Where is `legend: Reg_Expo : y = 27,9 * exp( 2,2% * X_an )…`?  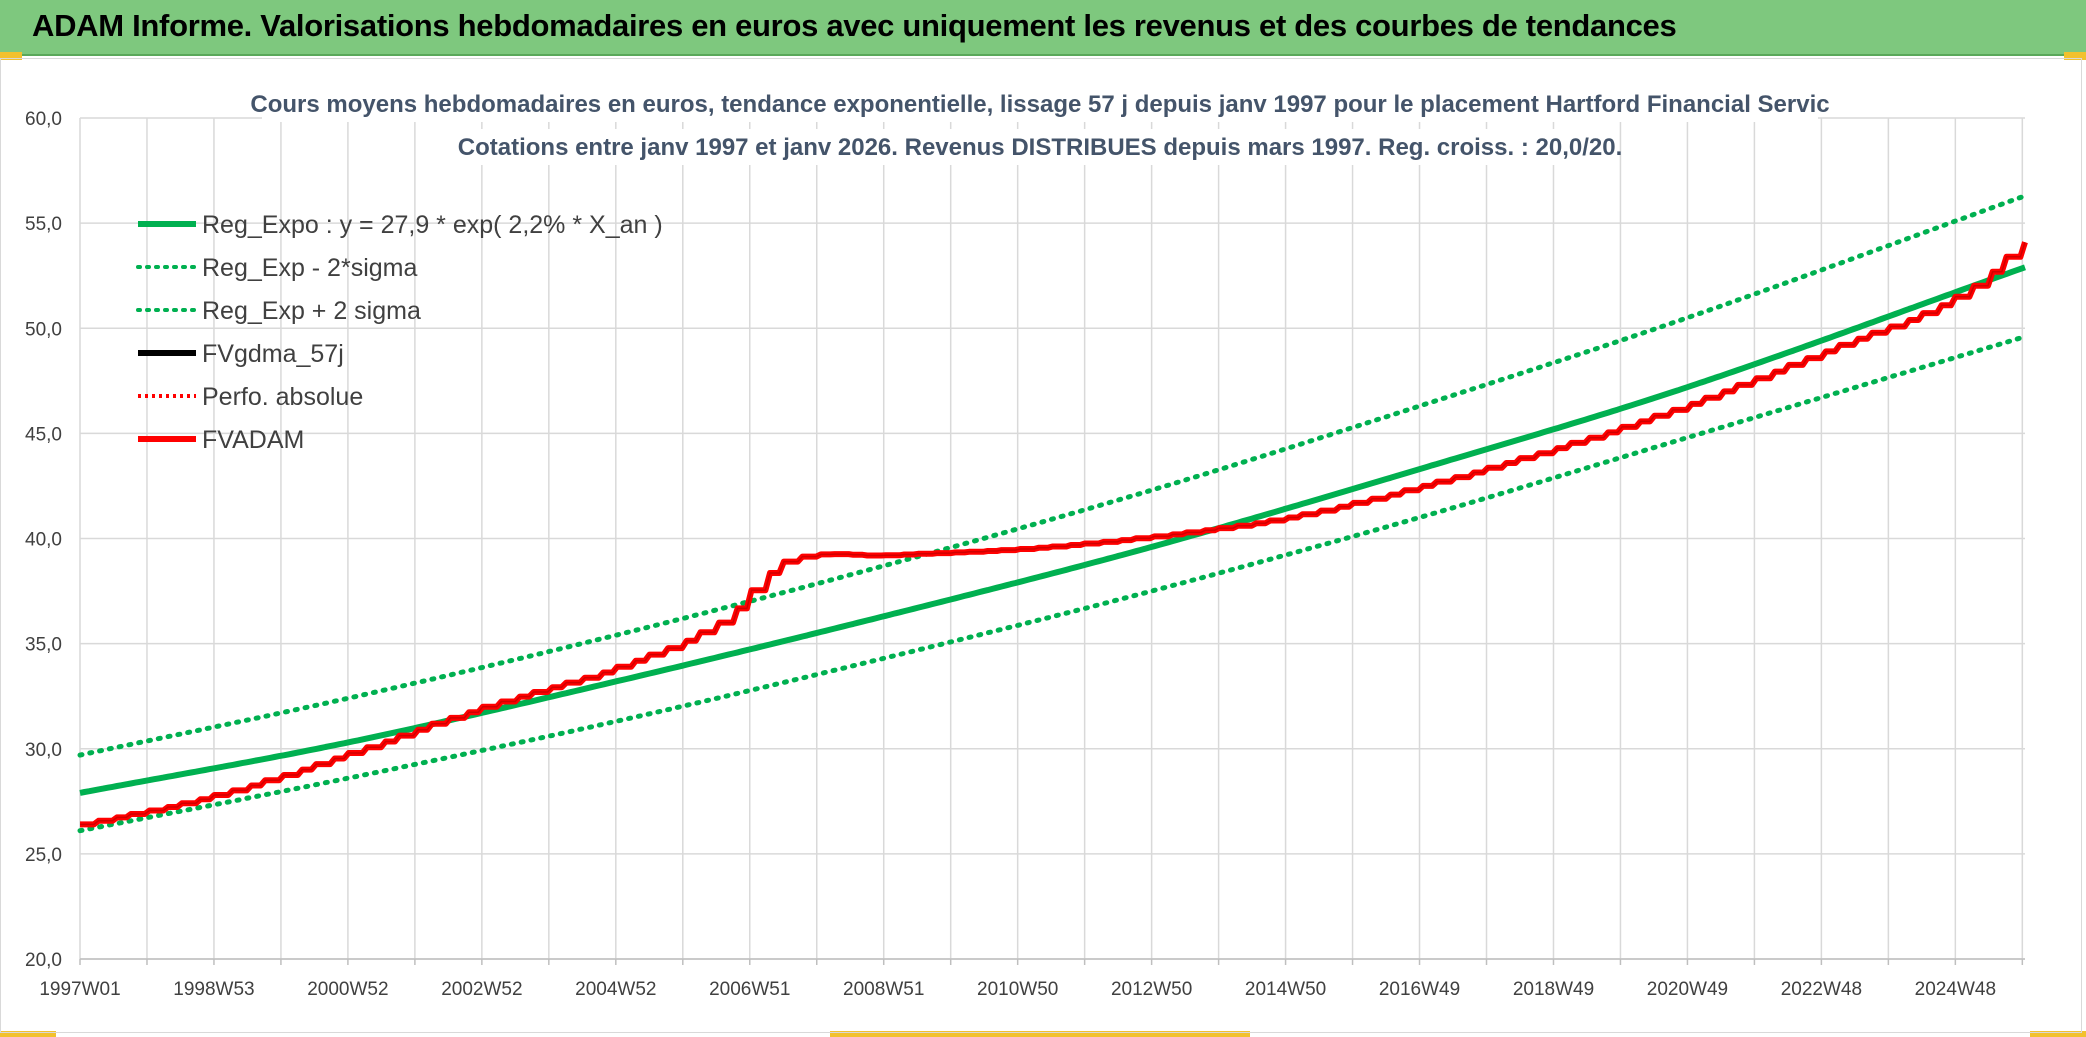 legend: Reg_Expo : y = 27,9 * exp( 2,2% * X_an )… is located at coordinates (399, 332).